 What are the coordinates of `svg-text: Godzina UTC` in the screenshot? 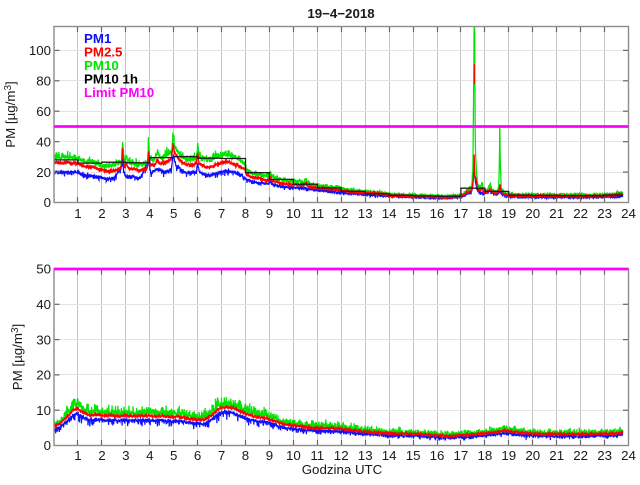 It's located at (342, 469).